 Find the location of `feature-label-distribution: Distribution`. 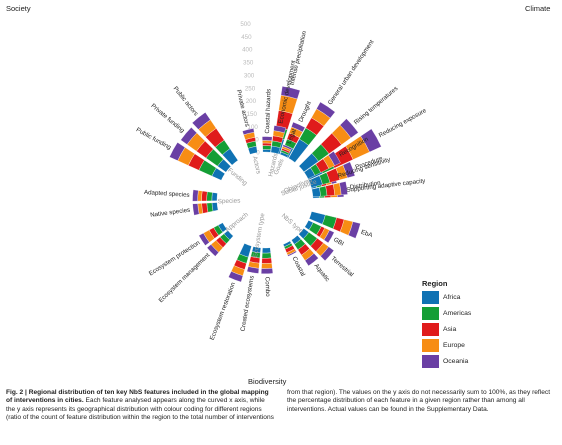

feature-label-distribution: Distribution is located at coordinates (365, 186).